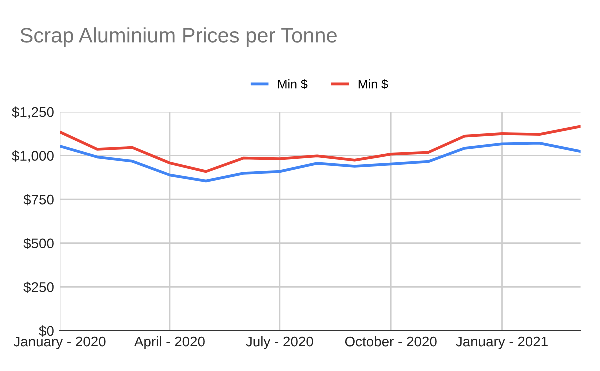 This screenshot has width=600, height=371. I want to click on x-tick-label: July - 2020, so click(280, 343).